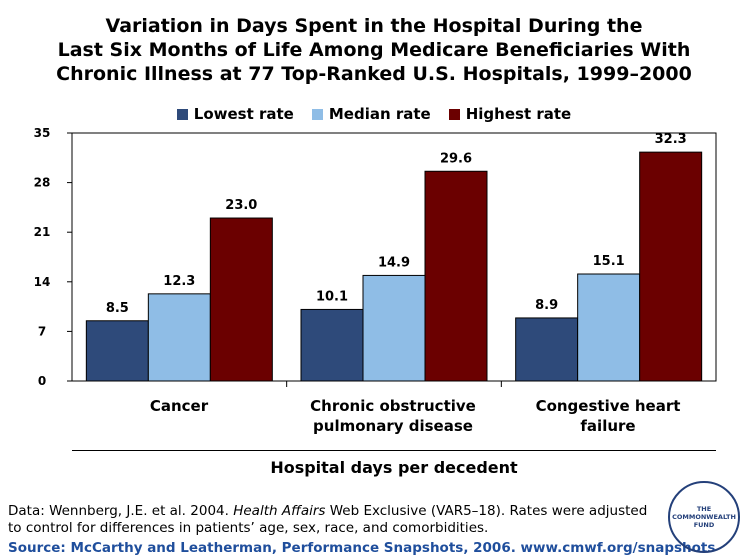 The image size is (748, 560). What do you see at coordinates (42, 331) in the screenshot?
I see `y-tick-label: 7` at bounding box center [42, 331].